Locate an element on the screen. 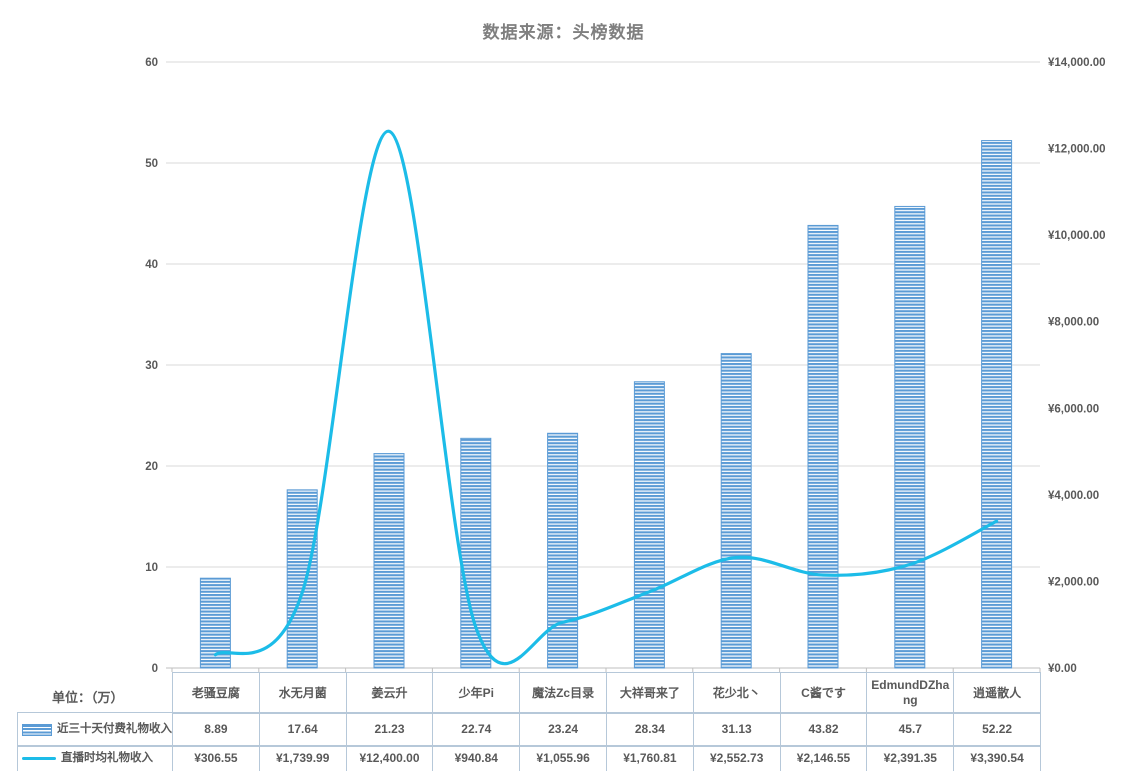  table-cell-0-1: 17.64 is located at coordinates (302, 729).